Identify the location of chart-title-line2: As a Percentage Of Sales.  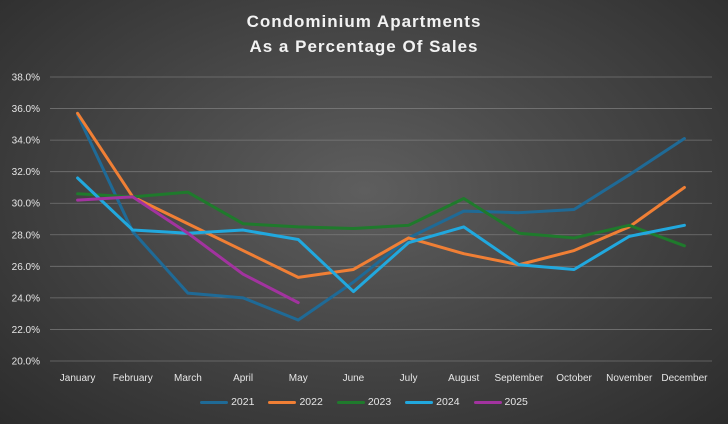
(364, 46).